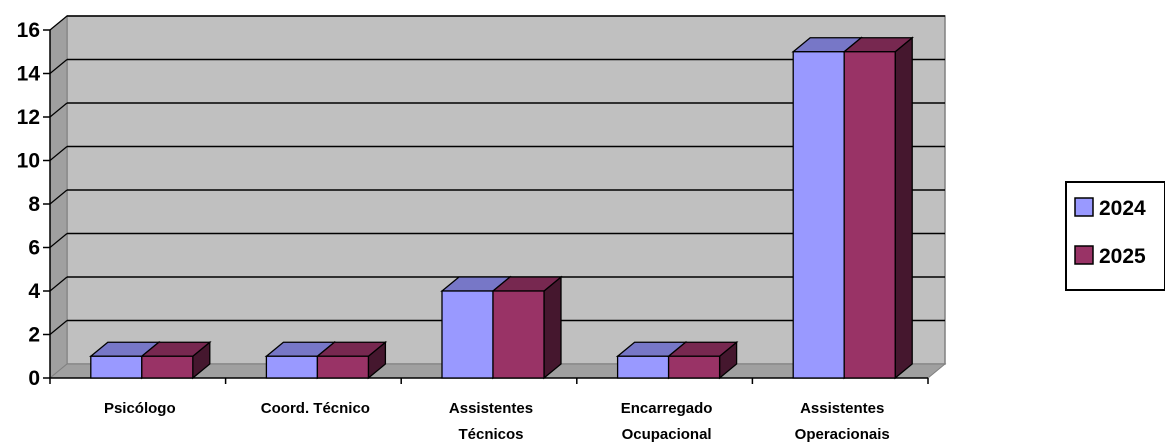 This screenshot has width=1165, height=443. I want to click on y-tick-label: 10, so click(28, 161).